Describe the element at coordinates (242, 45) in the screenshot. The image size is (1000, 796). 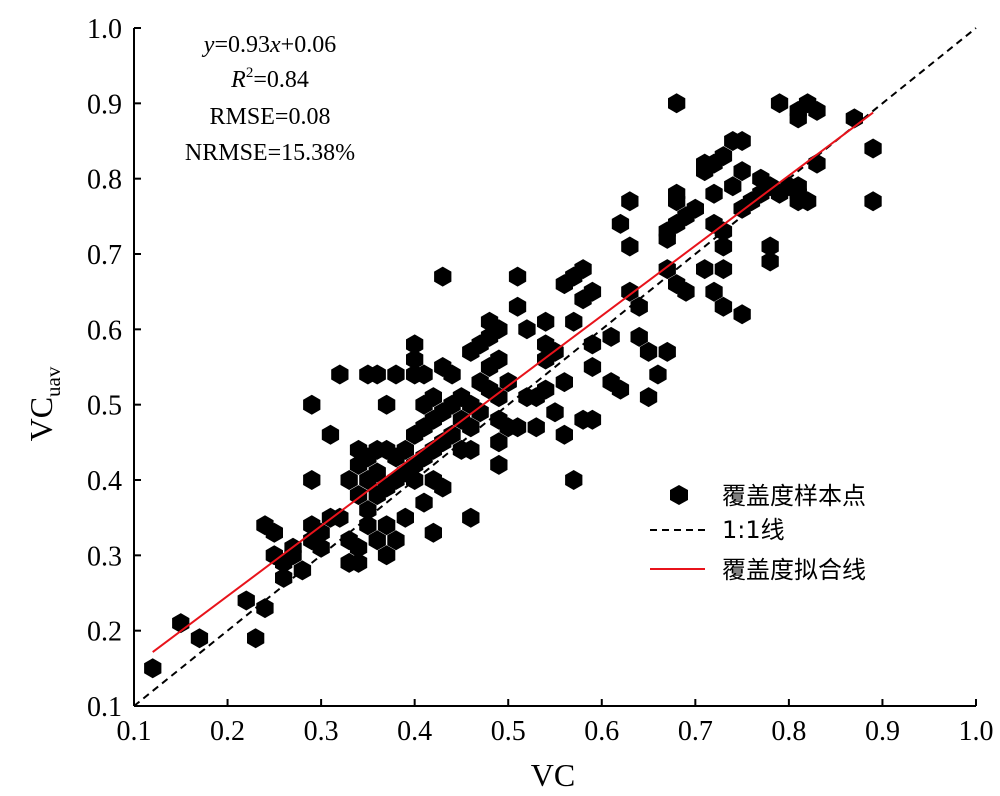
I see `equation-slope: =0.93` at that location.